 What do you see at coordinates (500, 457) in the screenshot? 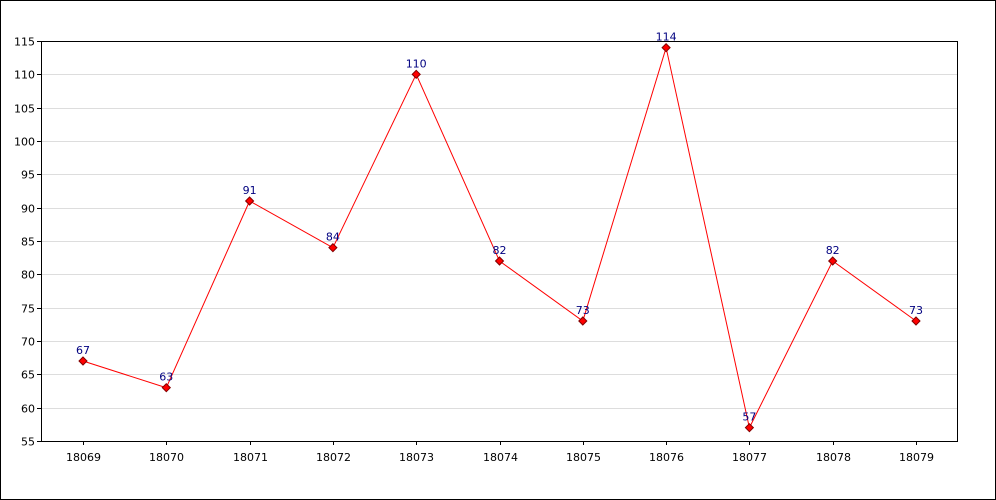
I see `x-tick-label: 18074` at bounding box center [500, 457].